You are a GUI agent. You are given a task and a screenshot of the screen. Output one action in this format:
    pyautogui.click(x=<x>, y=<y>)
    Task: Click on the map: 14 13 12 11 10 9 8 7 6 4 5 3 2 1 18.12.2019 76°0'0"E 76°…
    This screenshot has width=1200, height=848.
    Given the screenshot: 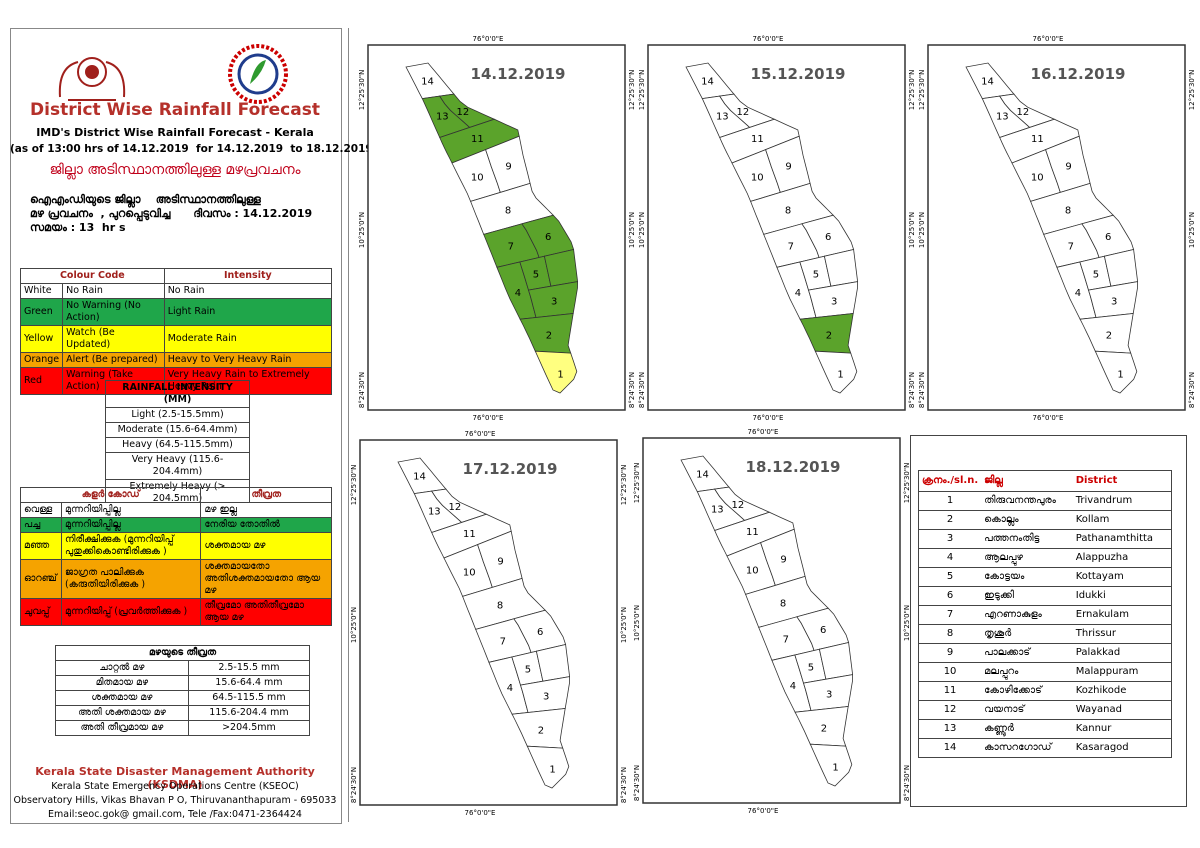 What is the action you would take?
    pyautogui.click(x=772, y=621)
    